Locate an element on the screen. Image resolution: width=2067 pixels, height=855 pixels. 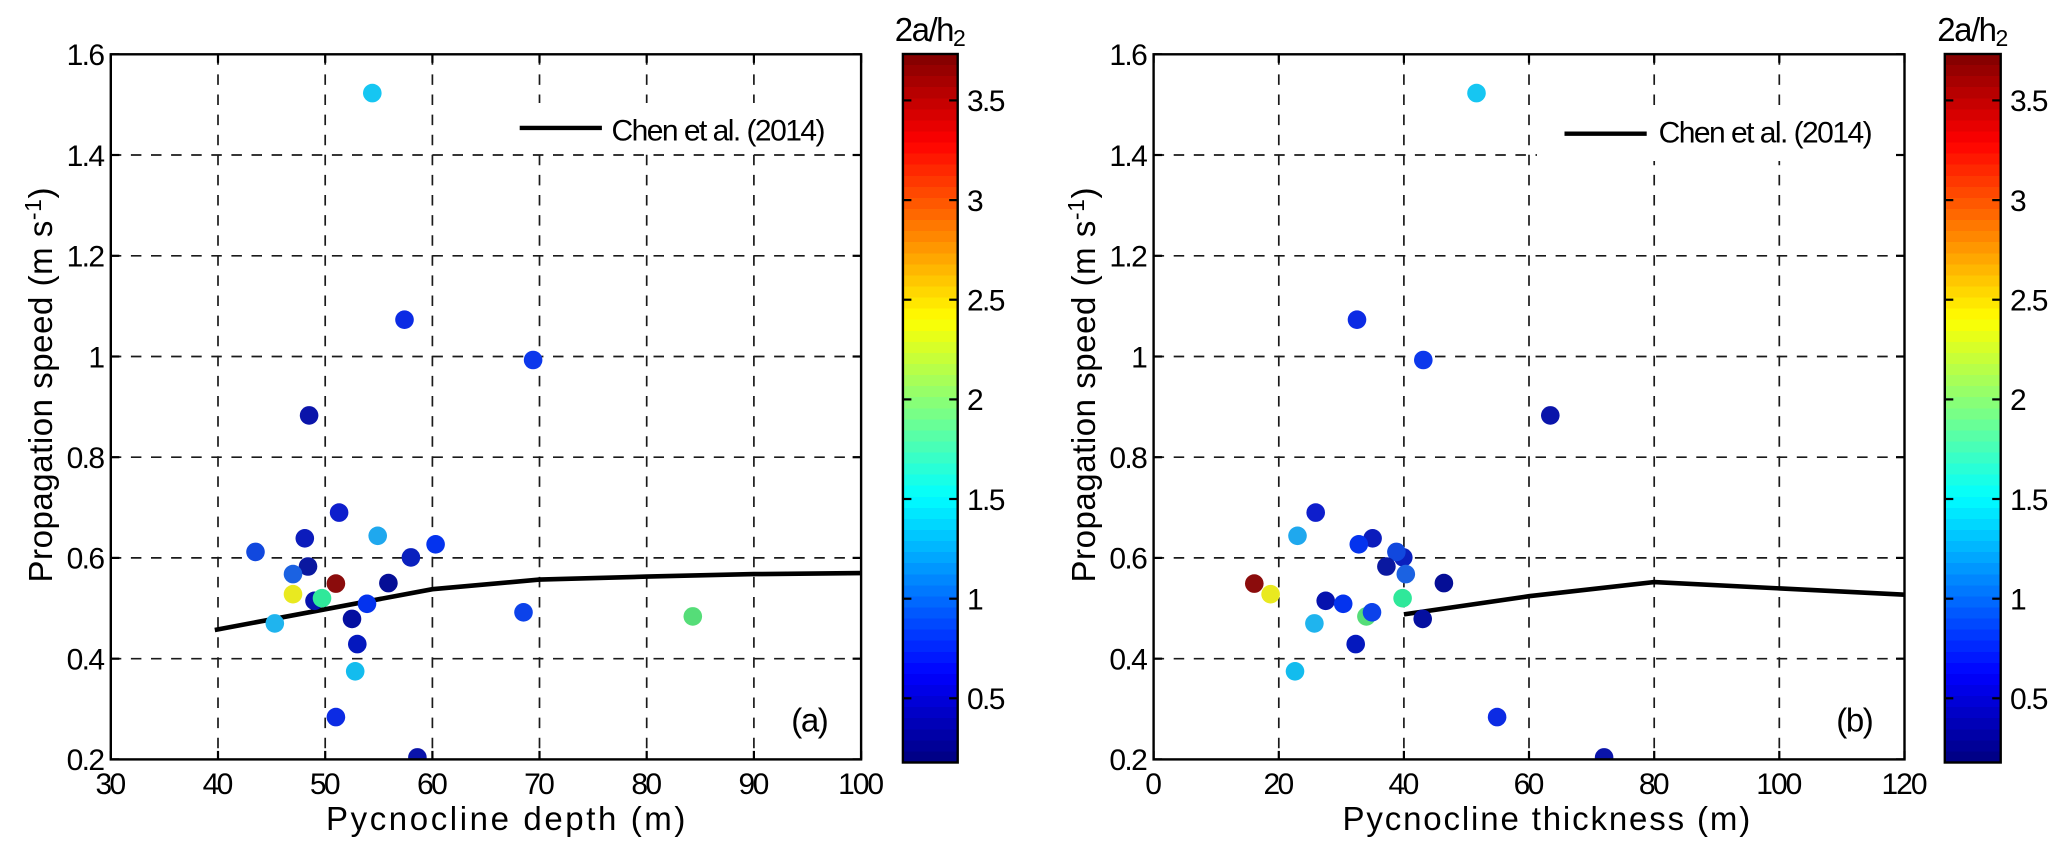
svg-text: (b) is located at coordinates (1855, 720).